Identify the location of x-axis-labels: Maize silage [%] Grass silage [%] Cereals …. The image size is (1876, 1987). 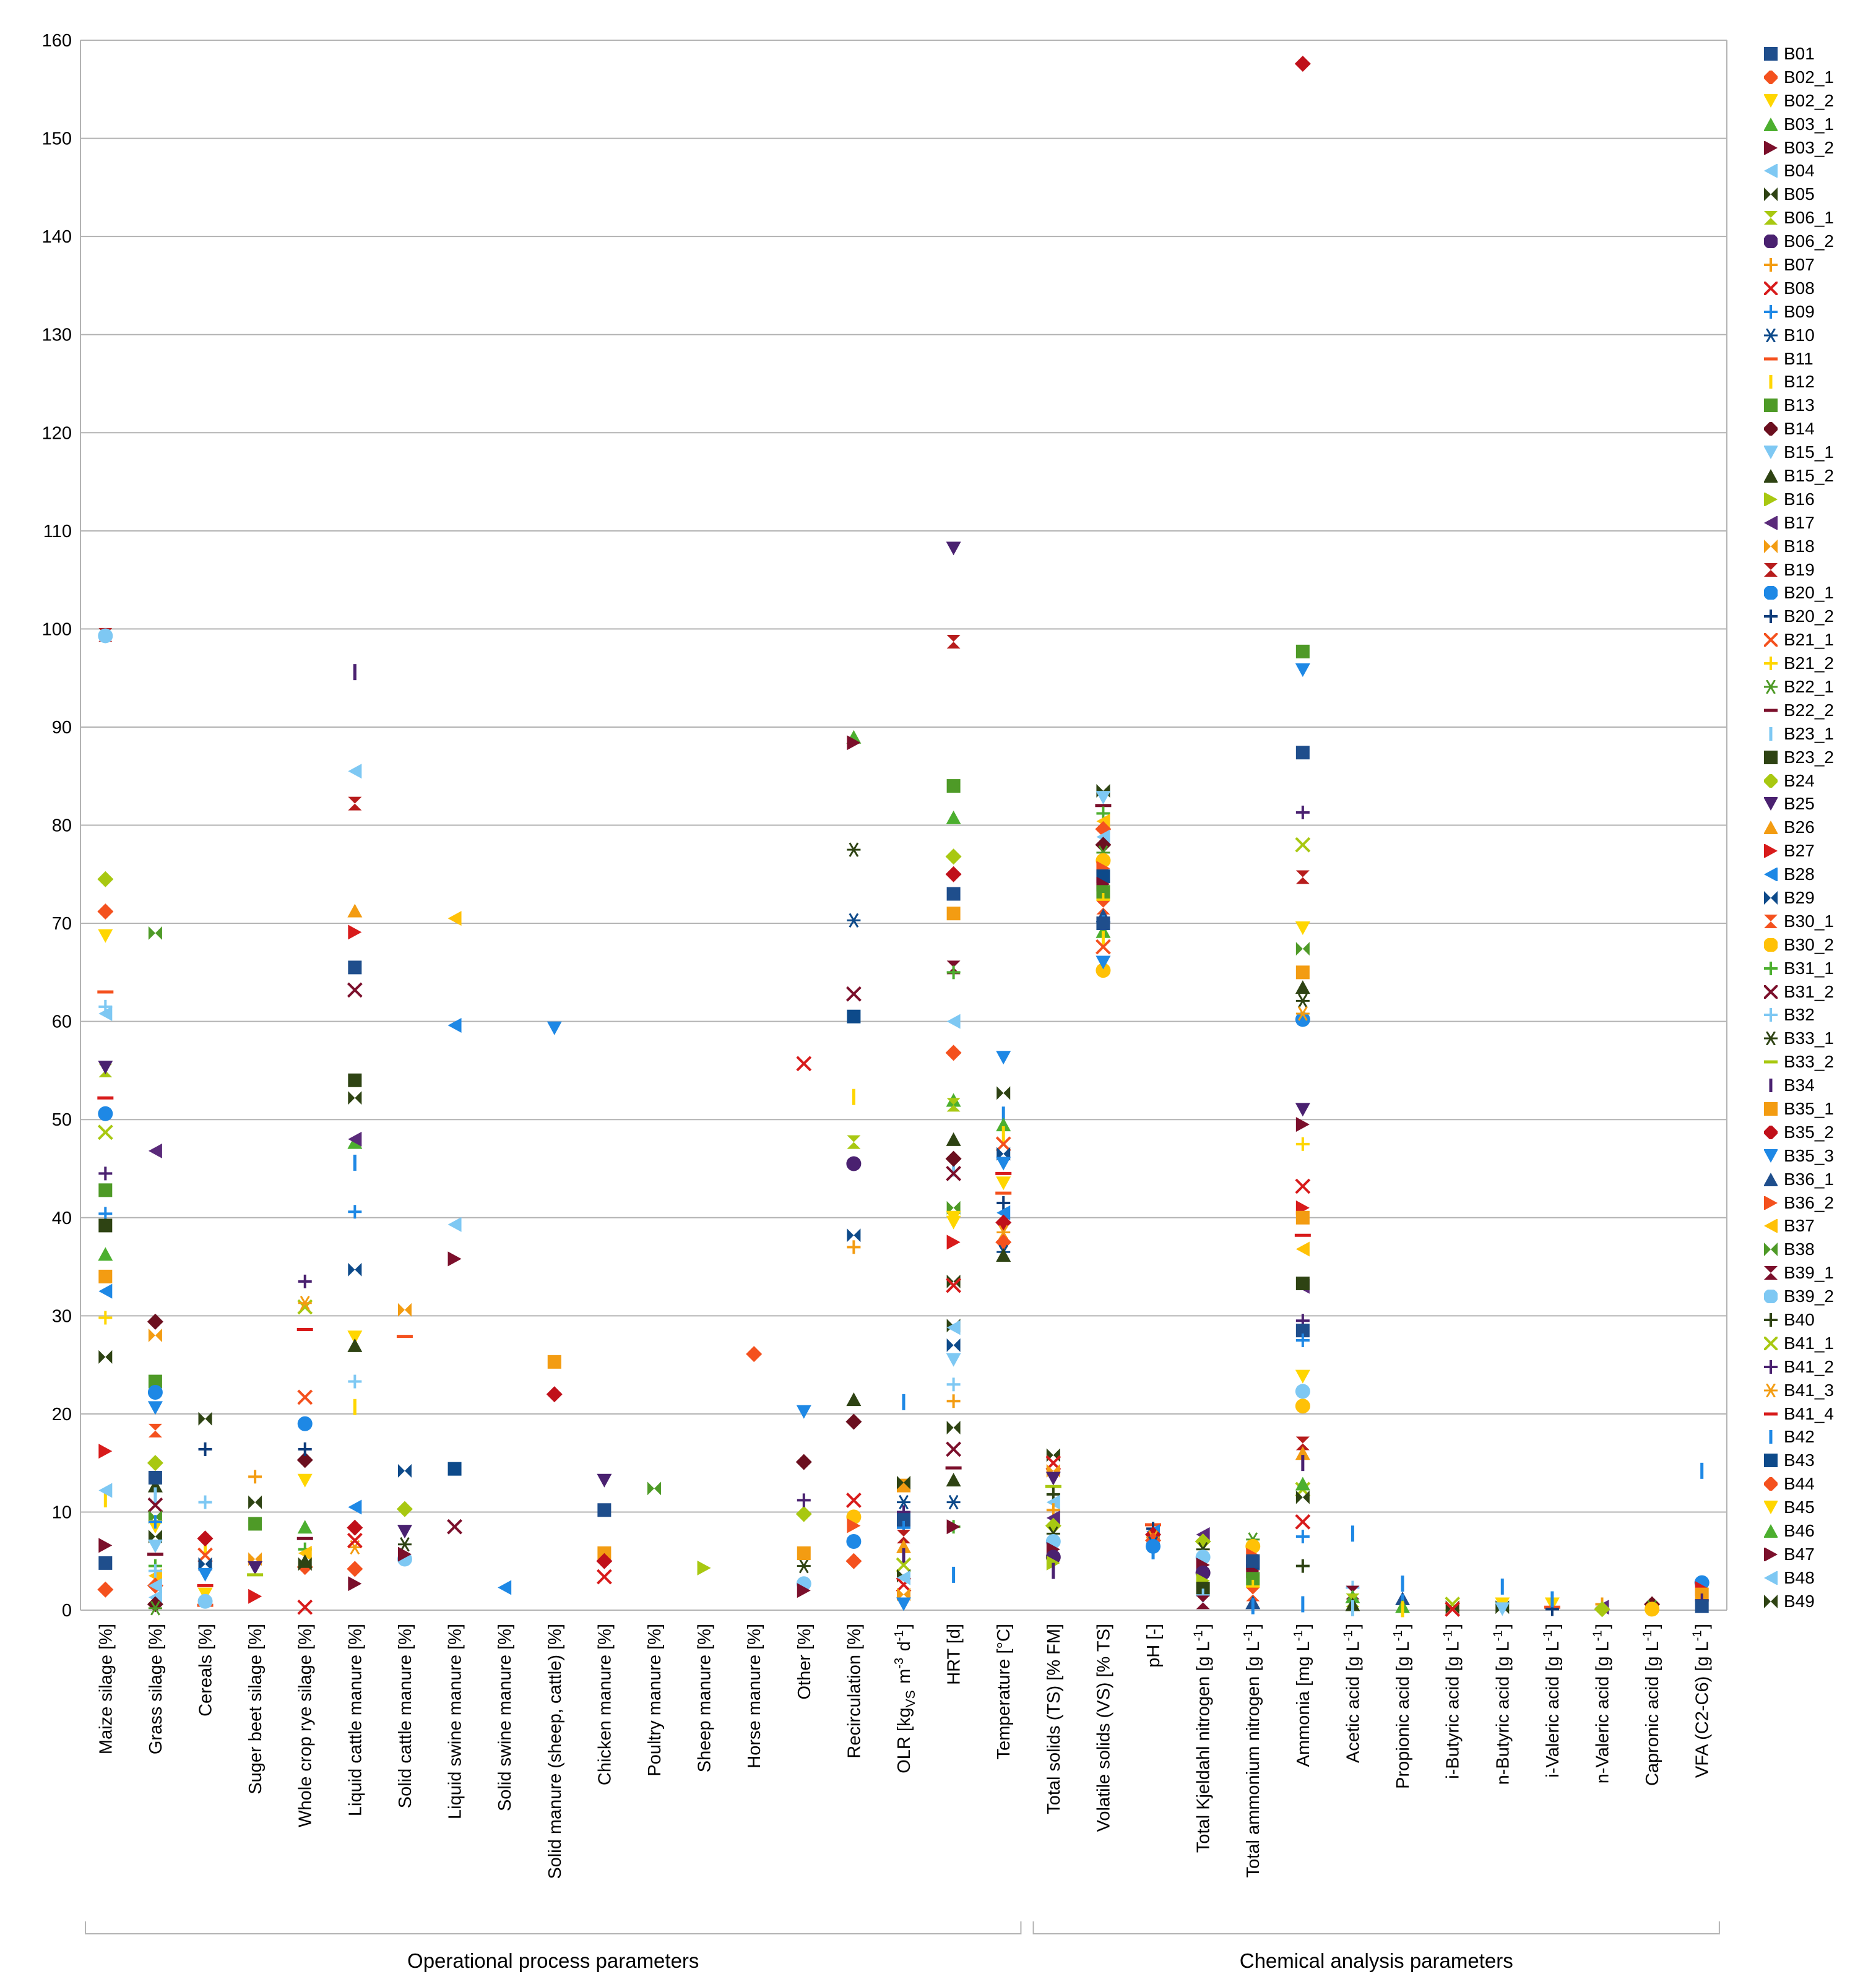
(904, 1751).